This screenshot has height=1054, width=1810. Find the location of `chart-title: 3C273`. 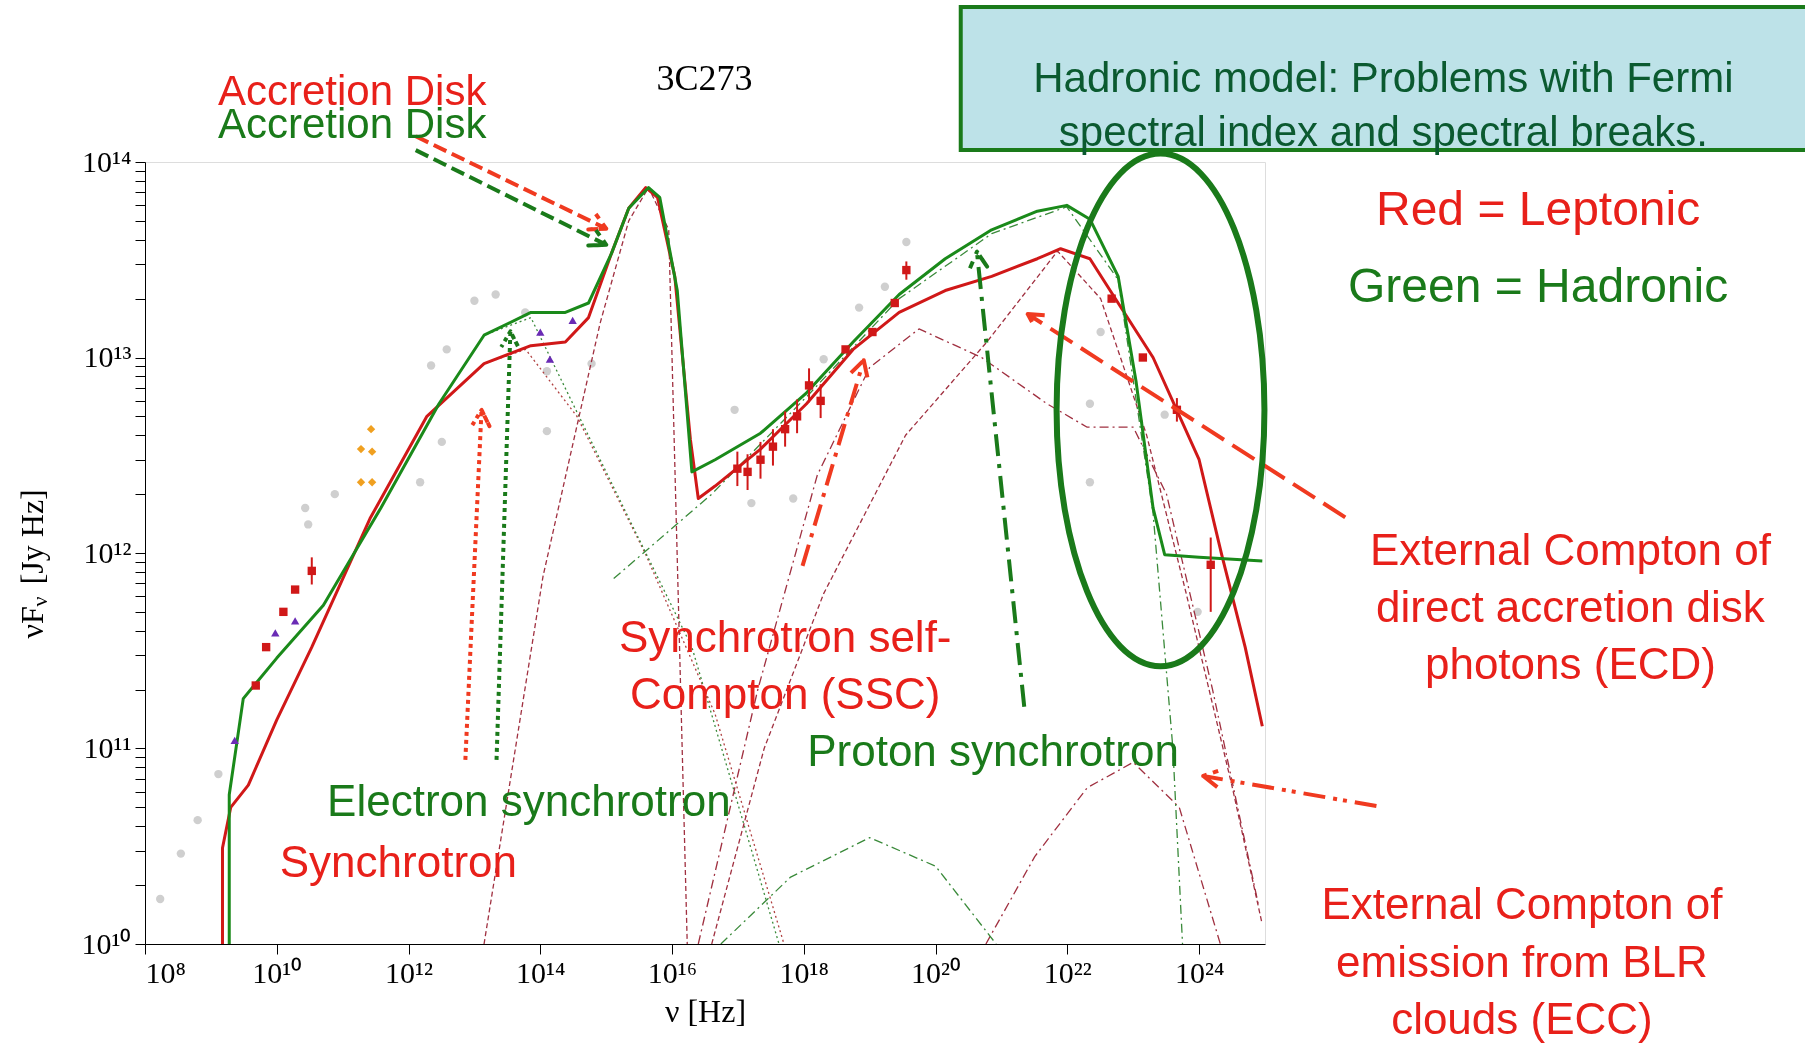

chart-title: 3C273 is located at coordinates (704, 77).